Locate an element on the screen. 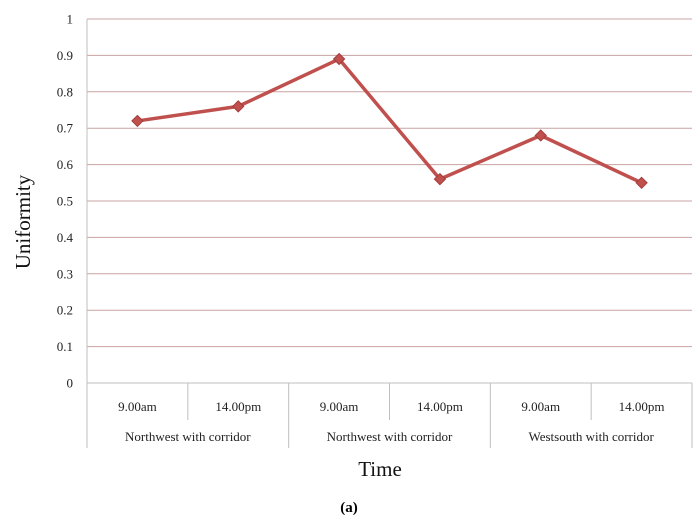 The height and width of the screenshot is (519, 696). y-tick-label: 0.2 is located at coordinates (65, 310).